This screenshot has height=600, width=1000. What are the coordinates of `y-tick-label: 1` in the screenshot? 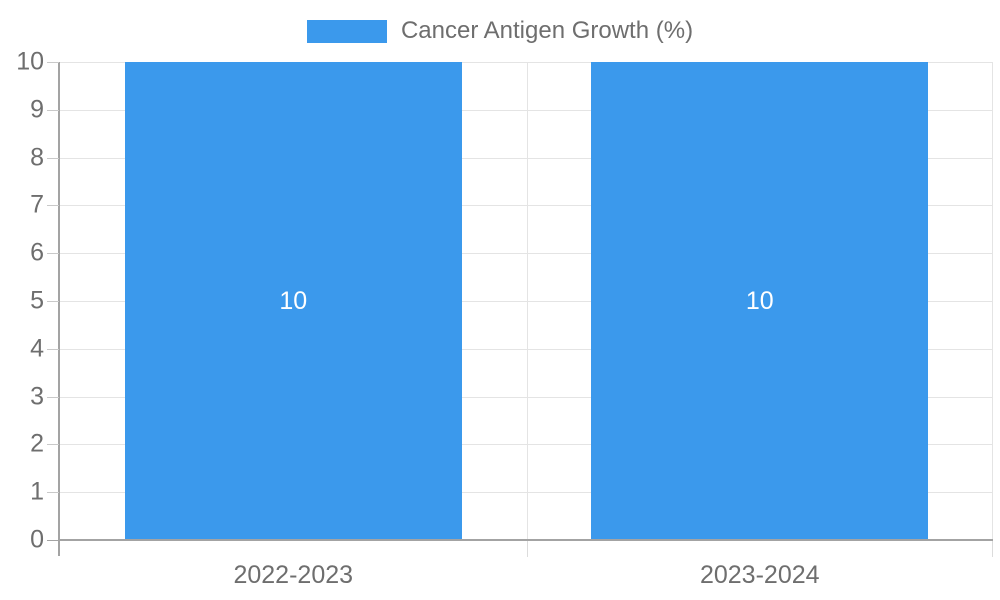 It's located at (37, 491).